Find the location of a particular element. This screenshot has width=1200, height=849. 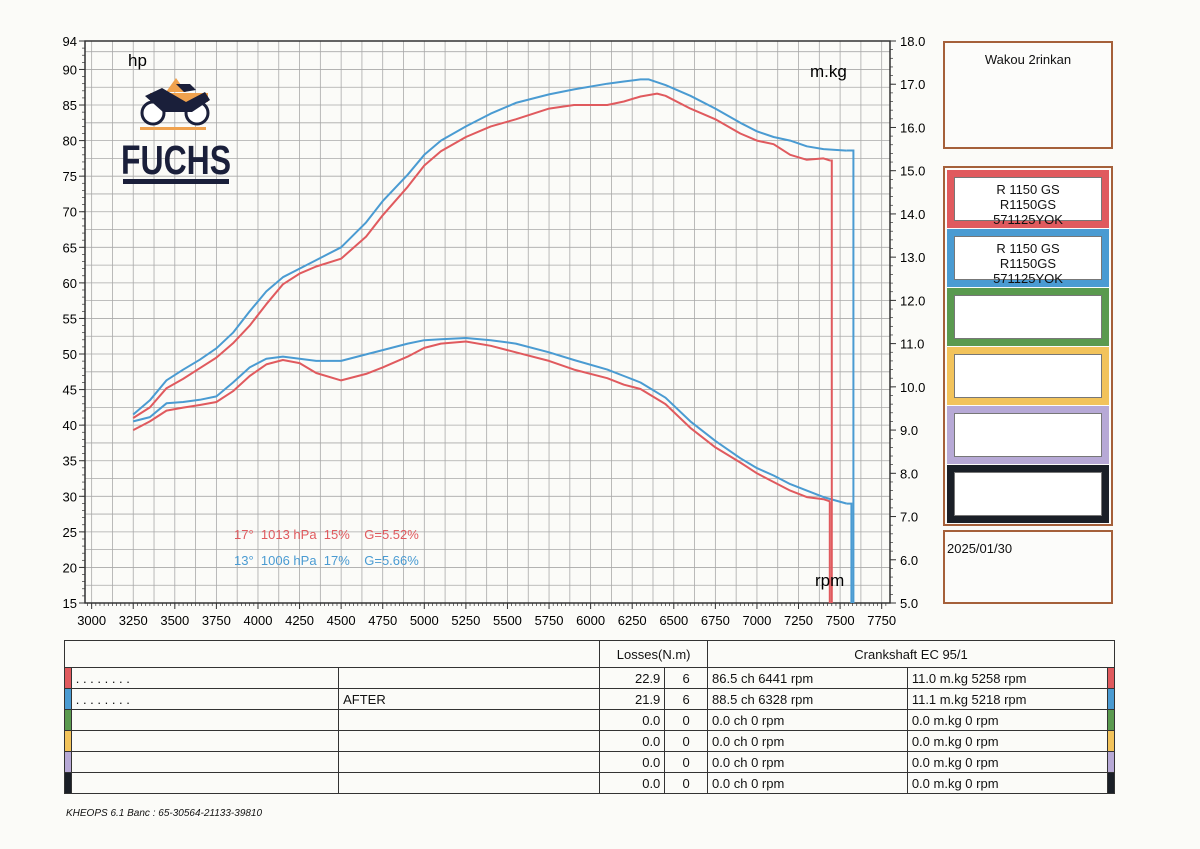

y-right-tick-label: 16.0 is located at coordinates (912, 127).